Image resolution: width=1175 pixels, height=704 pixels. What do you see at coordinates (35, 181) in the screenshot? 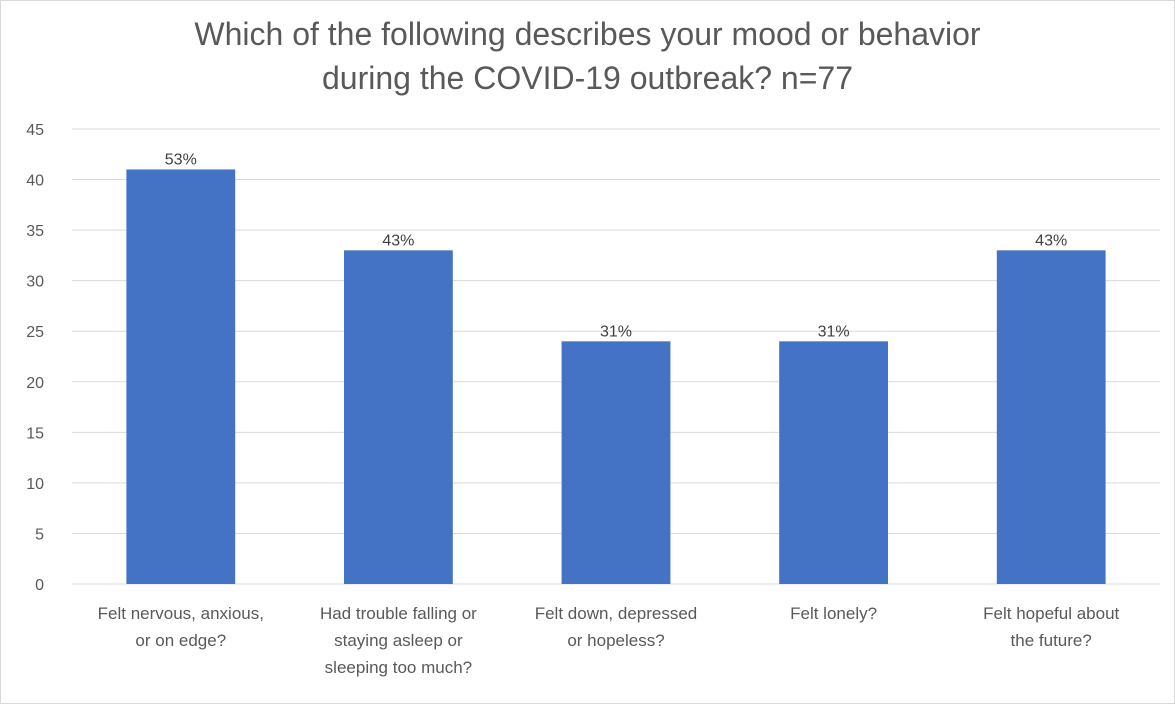
I see `y-tick-label: 40` at bounding box center [35, 181].